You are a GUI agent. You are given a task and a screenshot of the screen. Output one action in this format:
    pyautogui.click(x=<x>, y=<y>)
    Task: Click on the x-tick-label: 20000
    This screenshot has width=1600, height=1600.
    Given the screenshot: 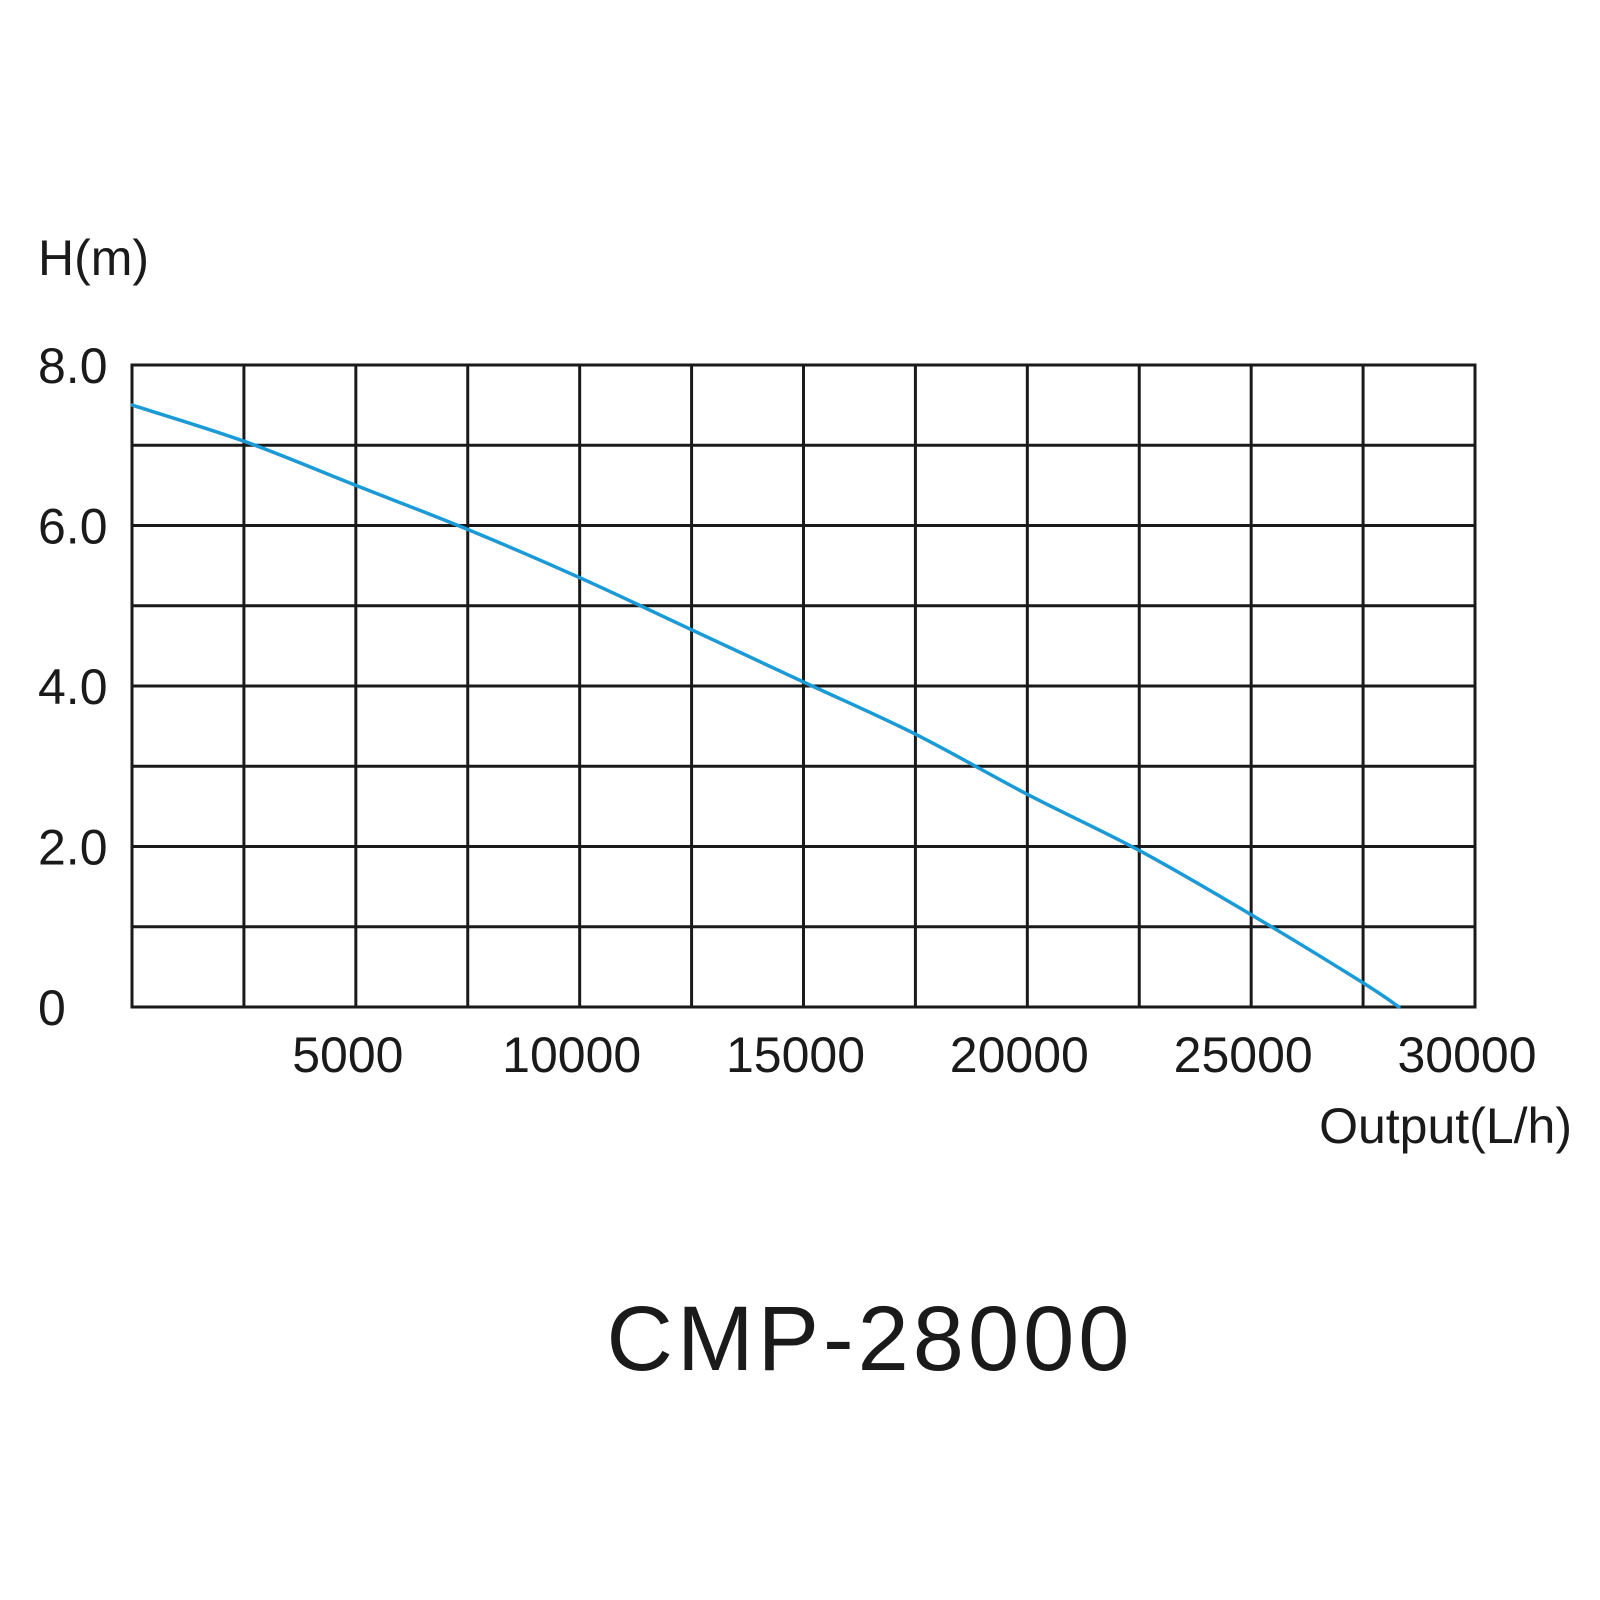 What is the action you would take?
    pyautogui.click(x=1019, y=1055)
    